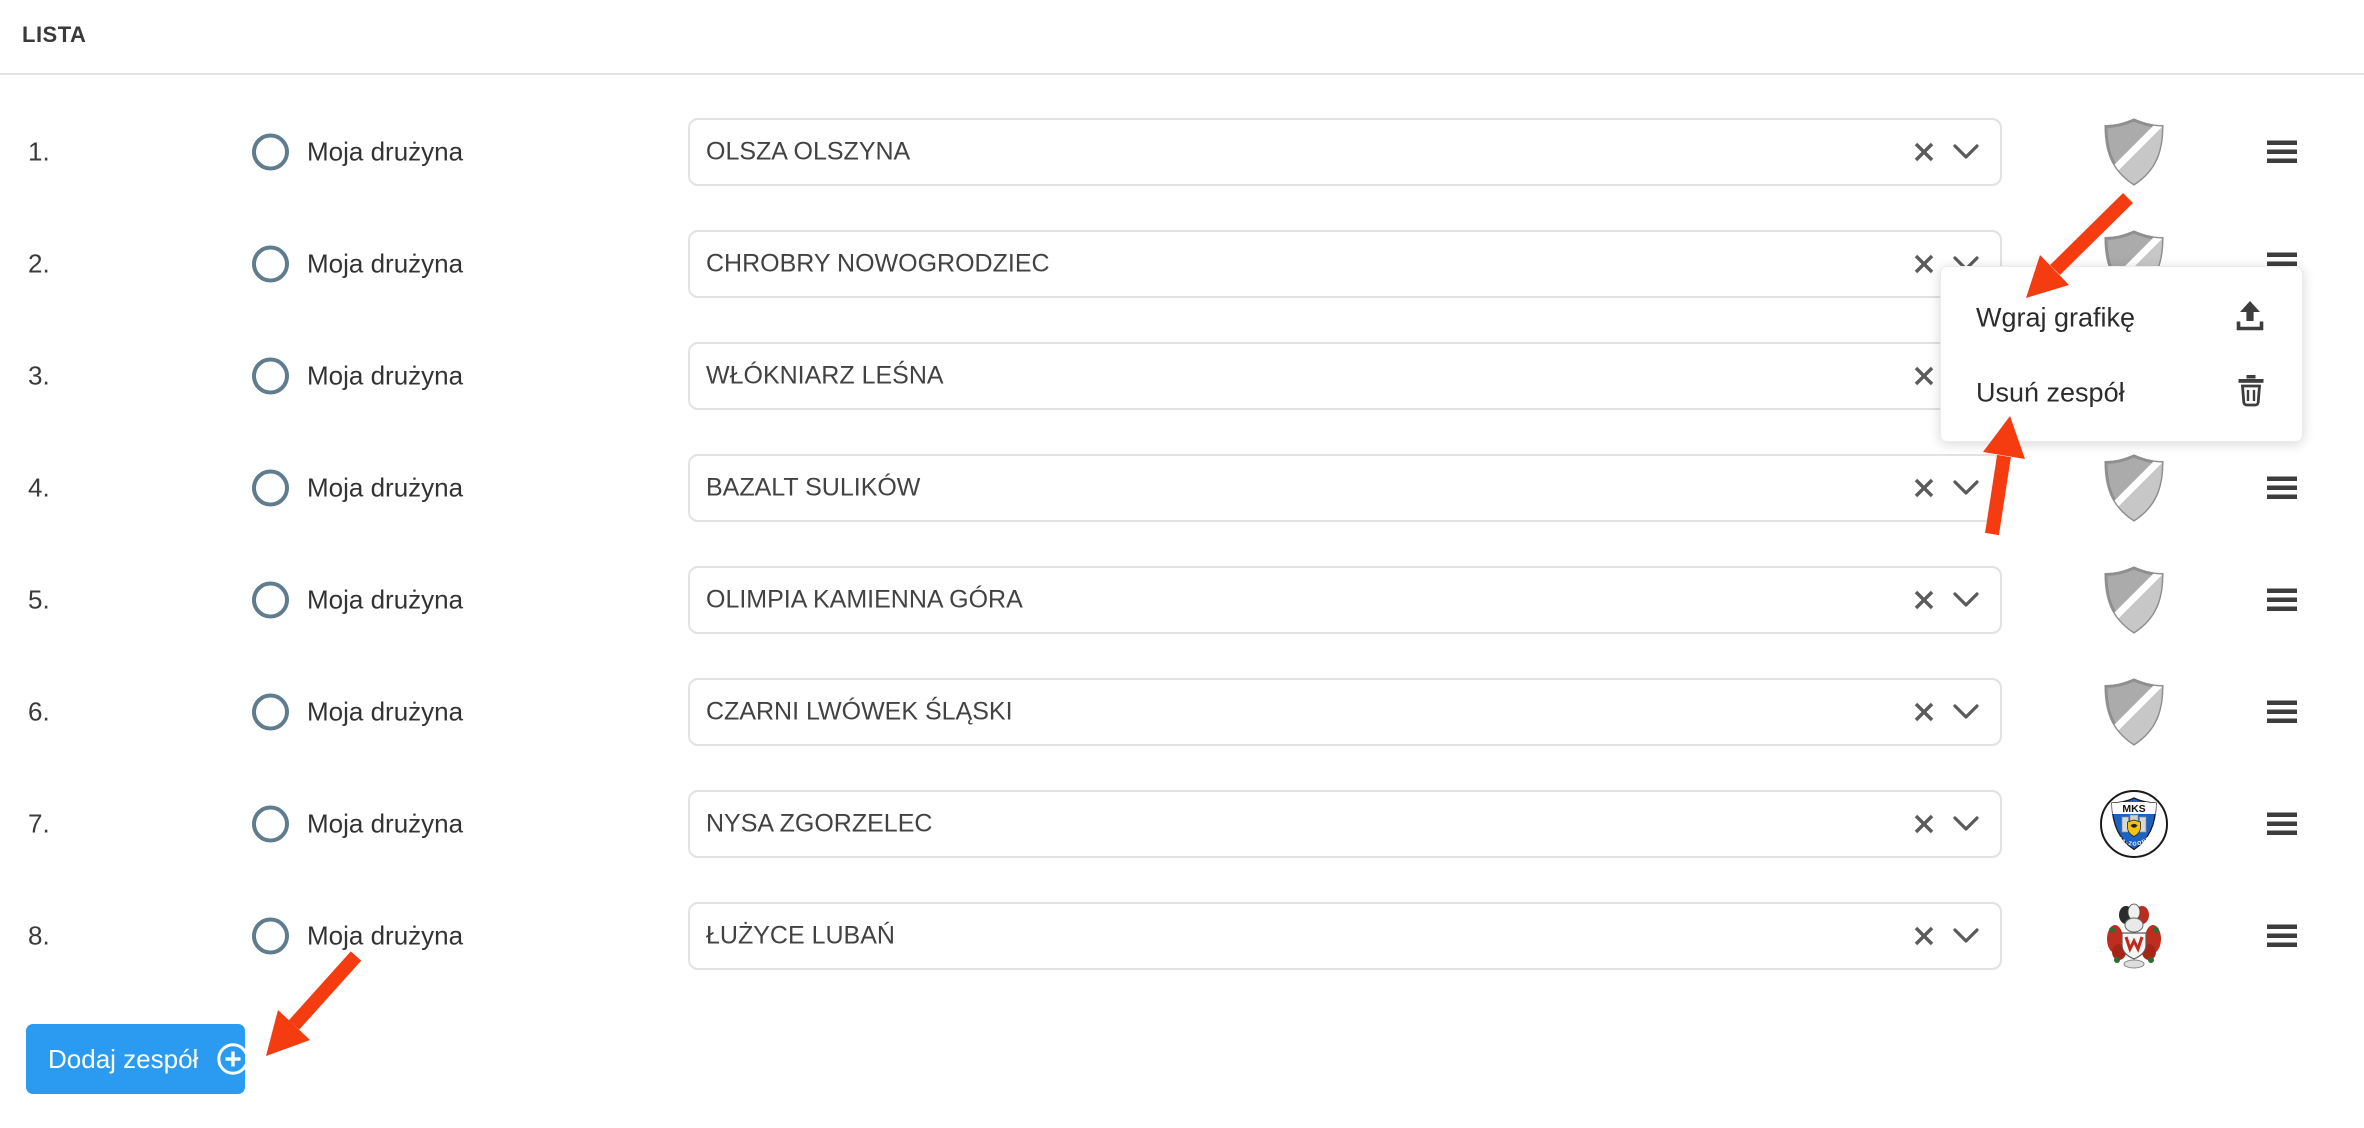 The image size is (2364, 1128). I want to click on annotation-arrow-add-team, so click(314, 1003).